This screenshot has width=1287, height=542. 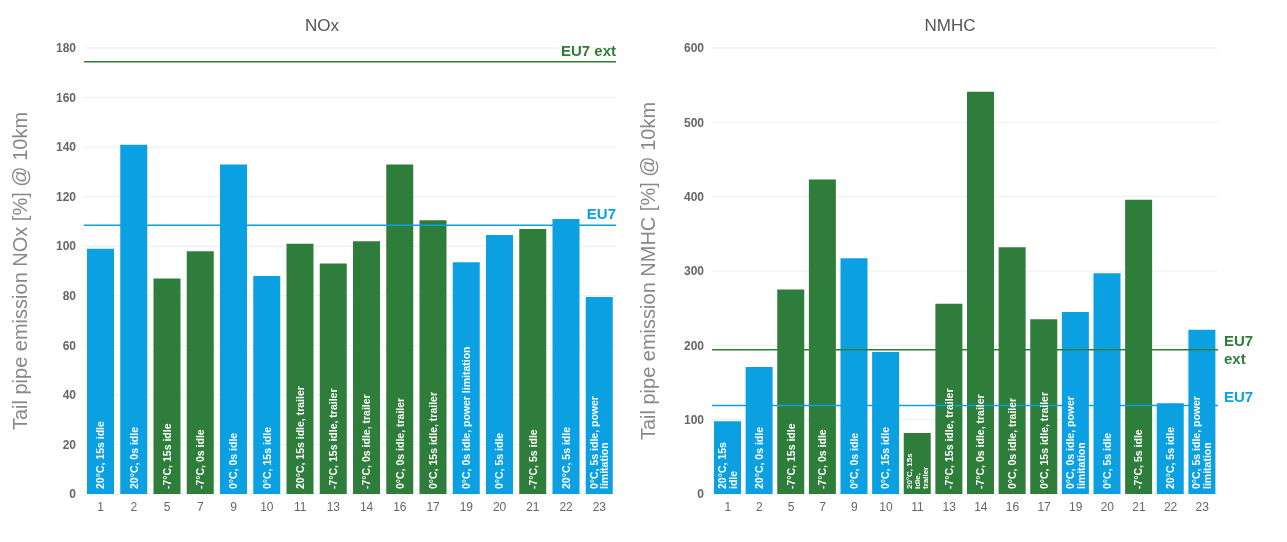 I want to click on chart-title: NMHC, so click(x=950, y=26).